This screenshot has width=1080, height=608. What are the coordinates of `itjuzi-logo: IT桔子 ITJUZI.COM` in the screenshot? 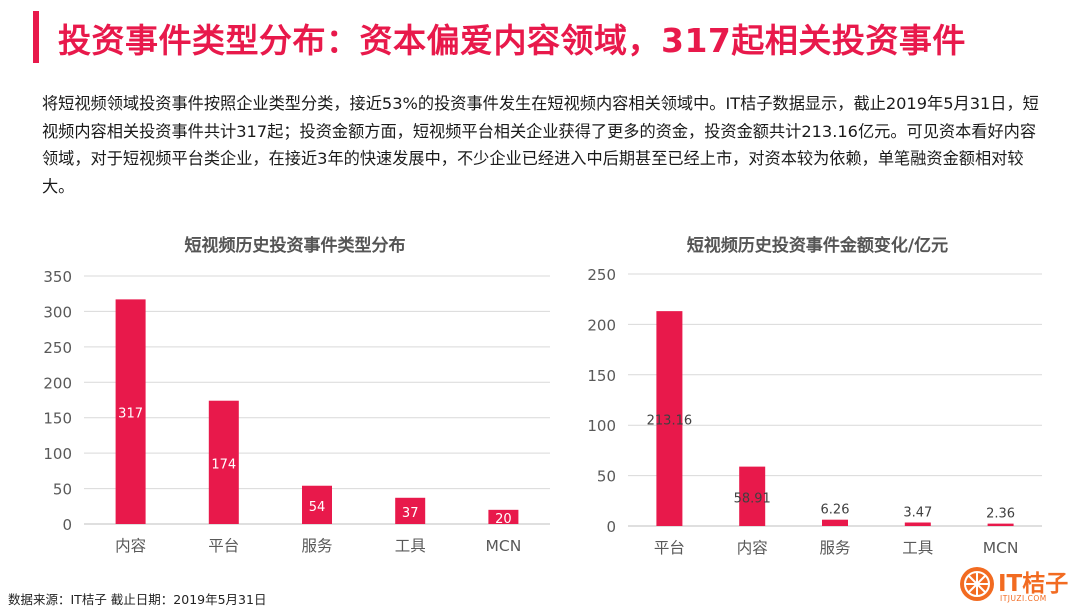 It's located at (1020, 586).